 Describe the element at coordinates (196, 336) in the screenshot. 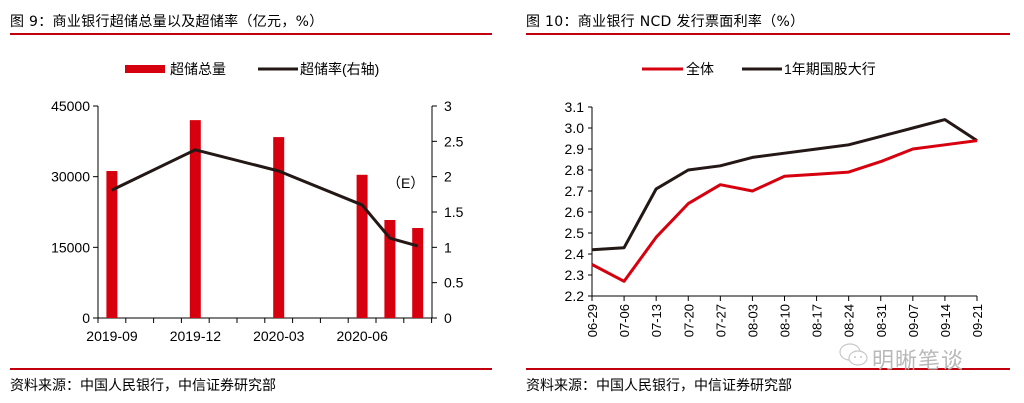

I see `x-tick-label: 2019-12` at that location.